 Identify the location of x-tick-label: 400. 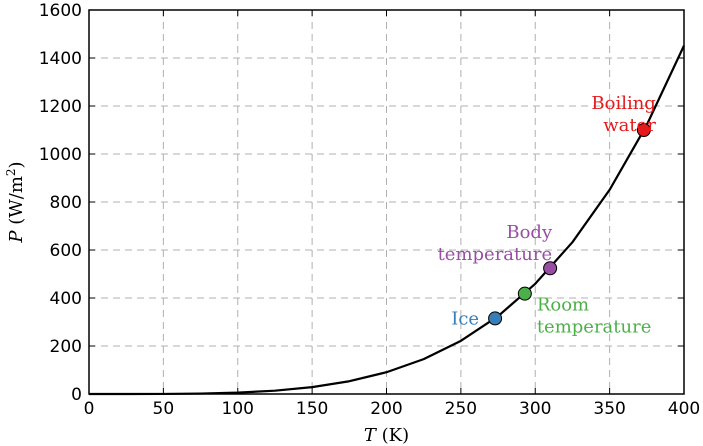
(684, 409).